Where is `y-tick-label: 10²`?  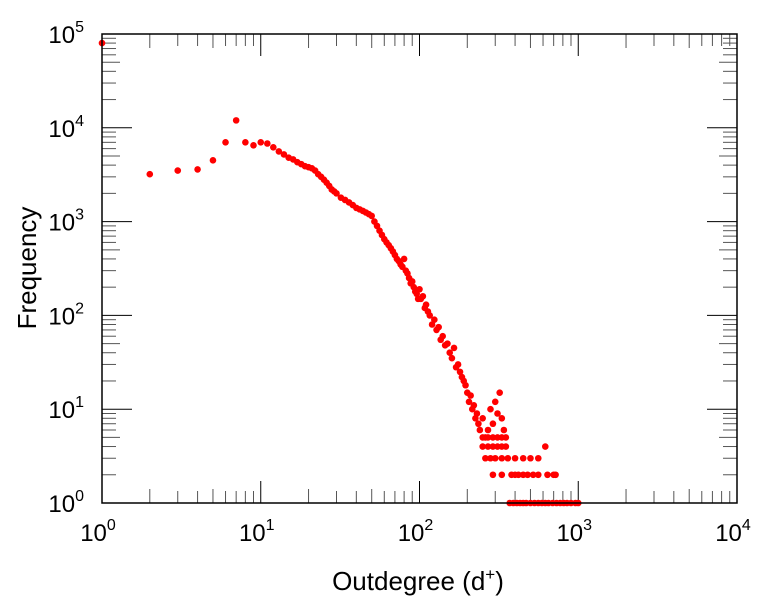
y-tick-label: 10² is located at coordinates (66, 315).